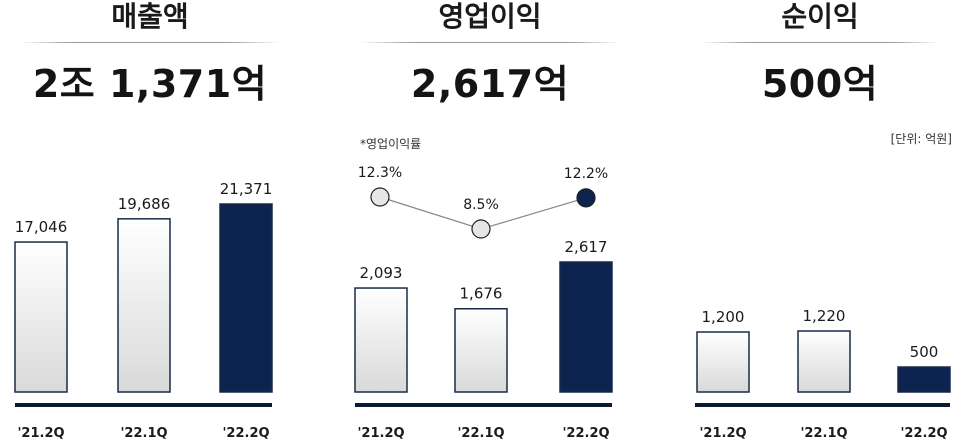 The height and width of the screenshot is (447, 960). What do you see at coordinates (480, 433) in the screenshot?
I see `operating-profit-category-label-1: '22.1Q` at bounding box center [480, 433].